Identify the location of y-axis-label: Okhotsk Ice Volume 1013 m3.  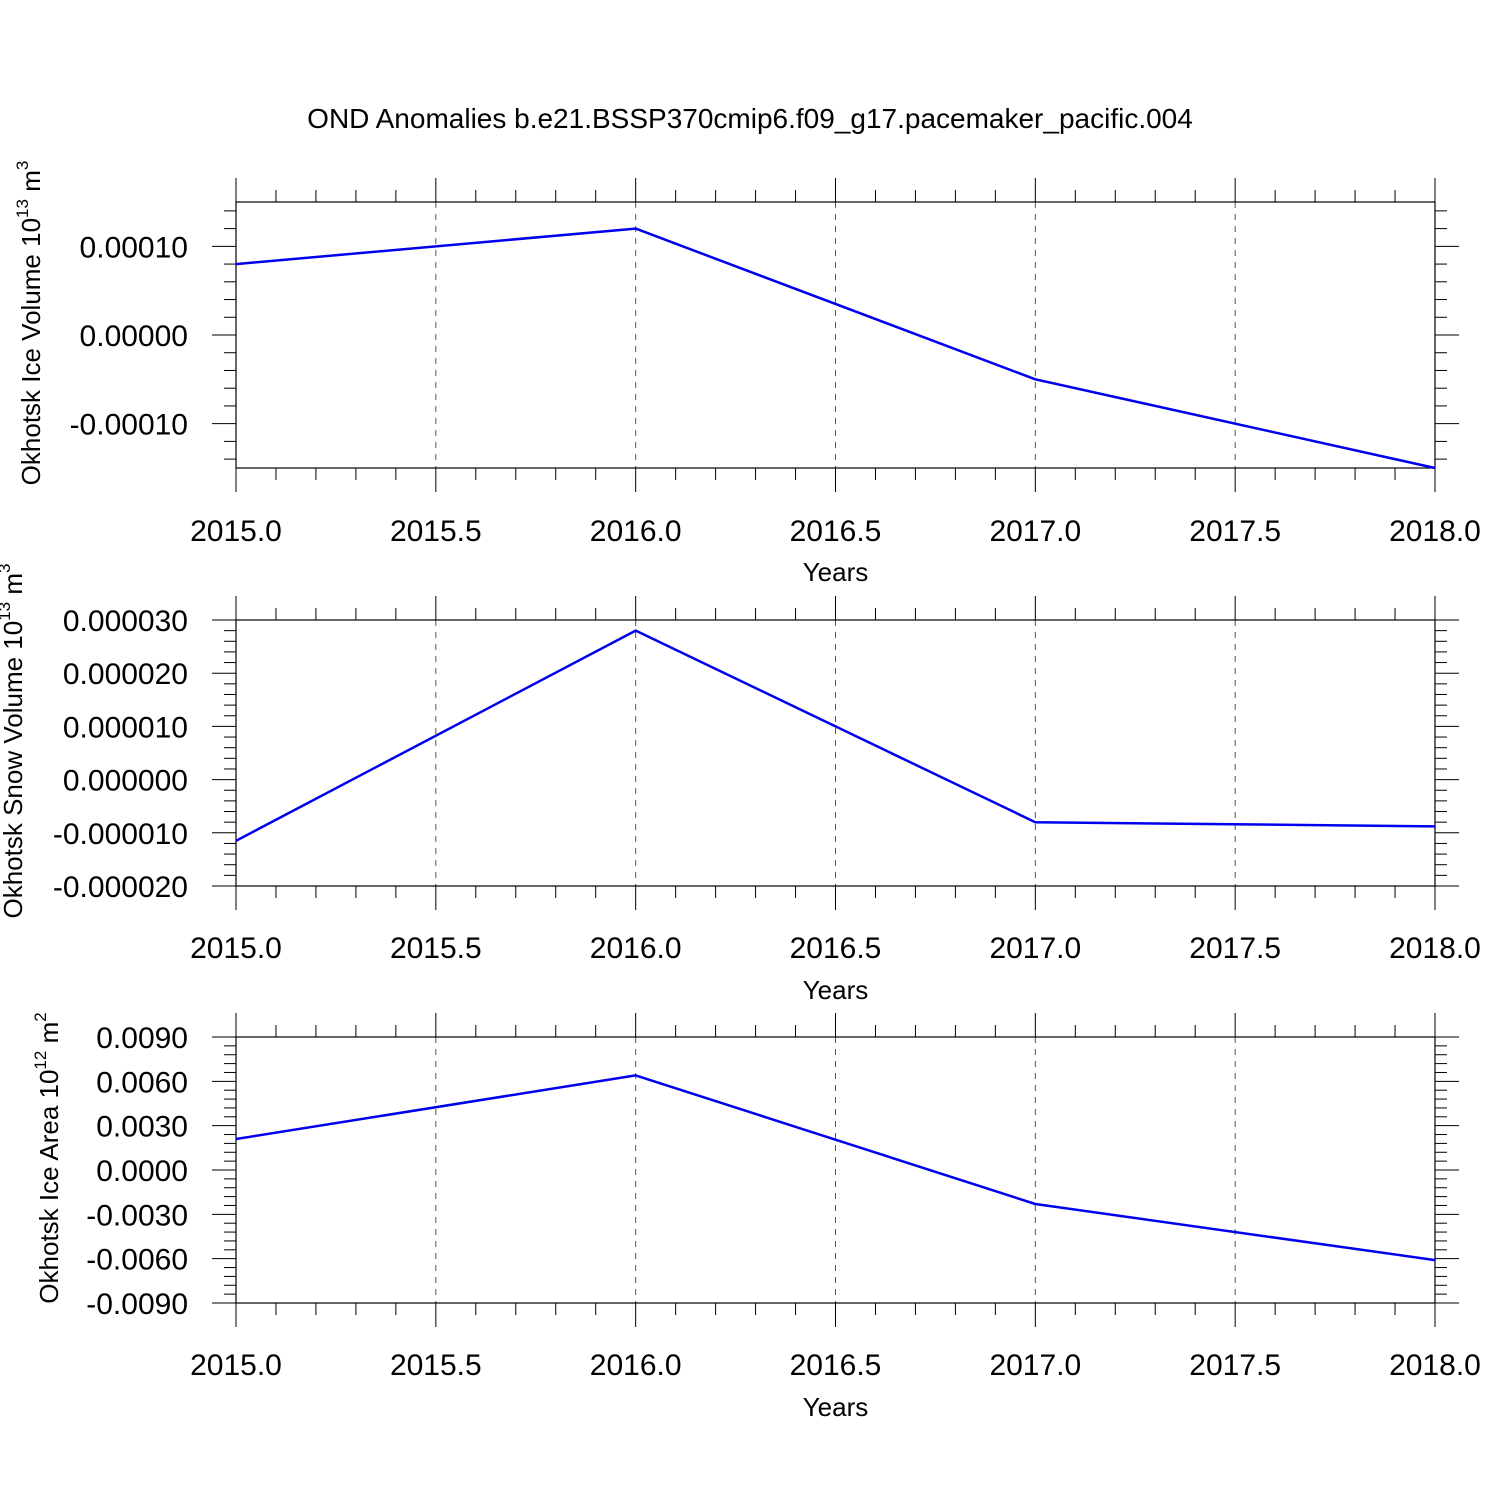
(29, 323).